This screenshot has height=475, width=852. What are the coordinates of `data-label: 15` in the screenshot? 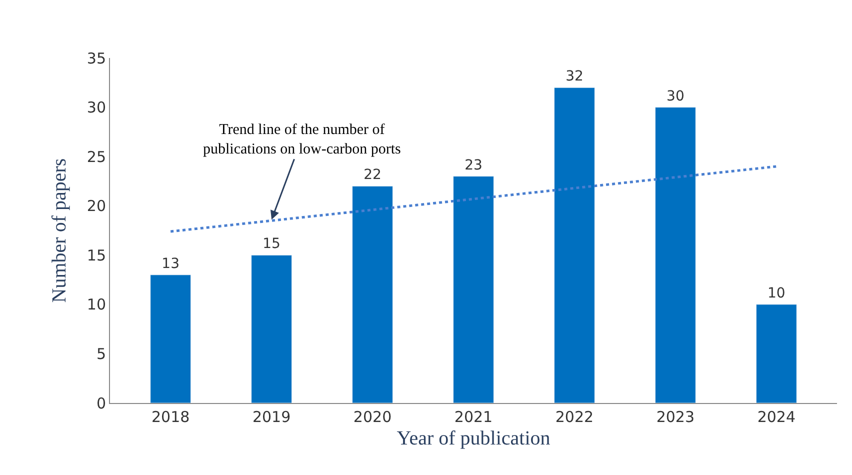 It's located at (271, 244).